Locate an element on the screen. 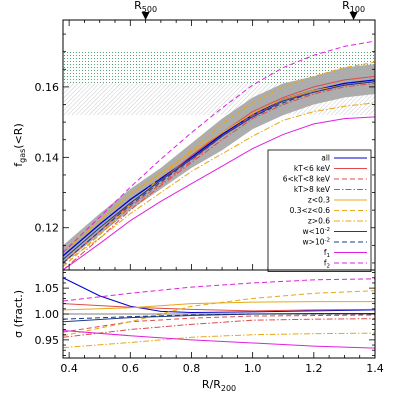 The image size is (415, 415). series-lines-lower is located at coordinates (219, 313).